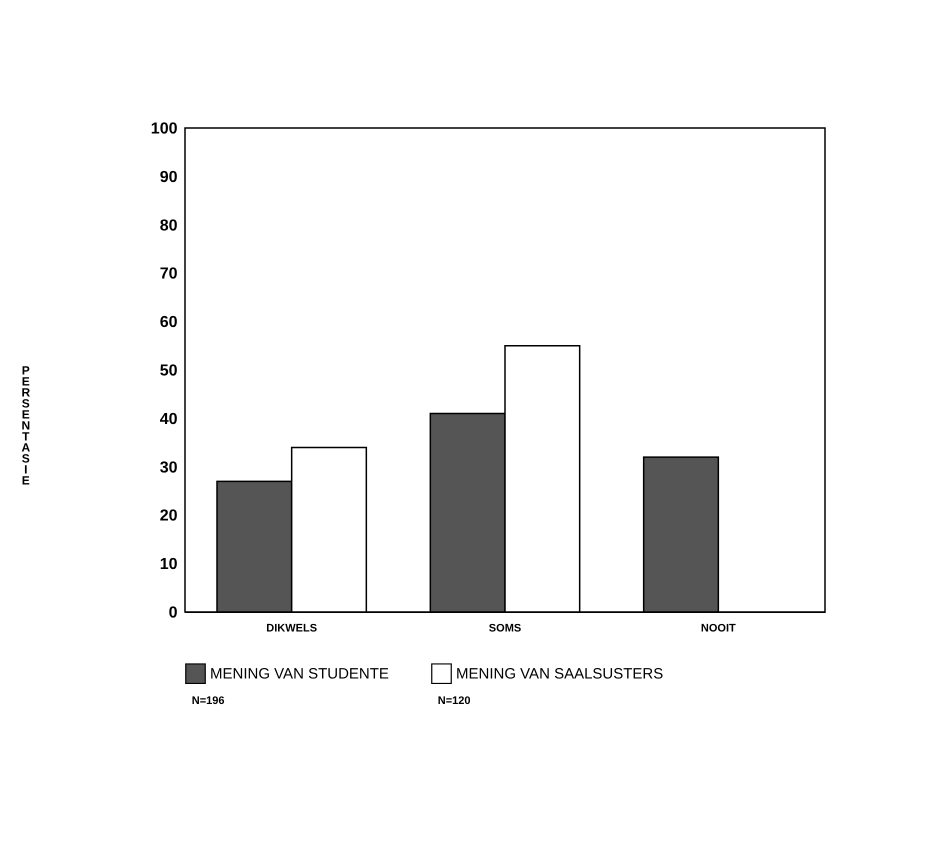 Image resolution: width=928 pixels, height=854 pixels. What do you see at coordinates (505, 628) in the screenshot?
I see `x-tick-label: SOMS` at bounding box center [505, 628].